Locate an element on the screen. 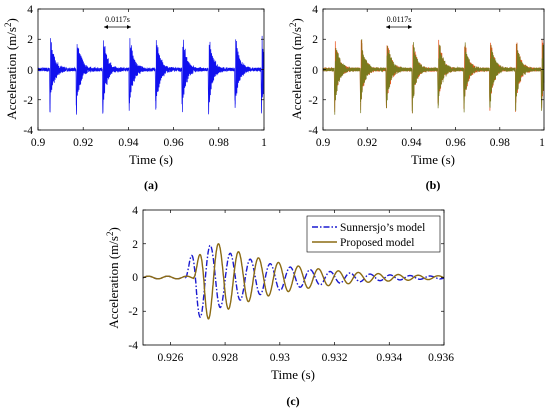 The height and width of the screenshot is (410, 550). panel-a-plot is located at coordinates (151, 75).